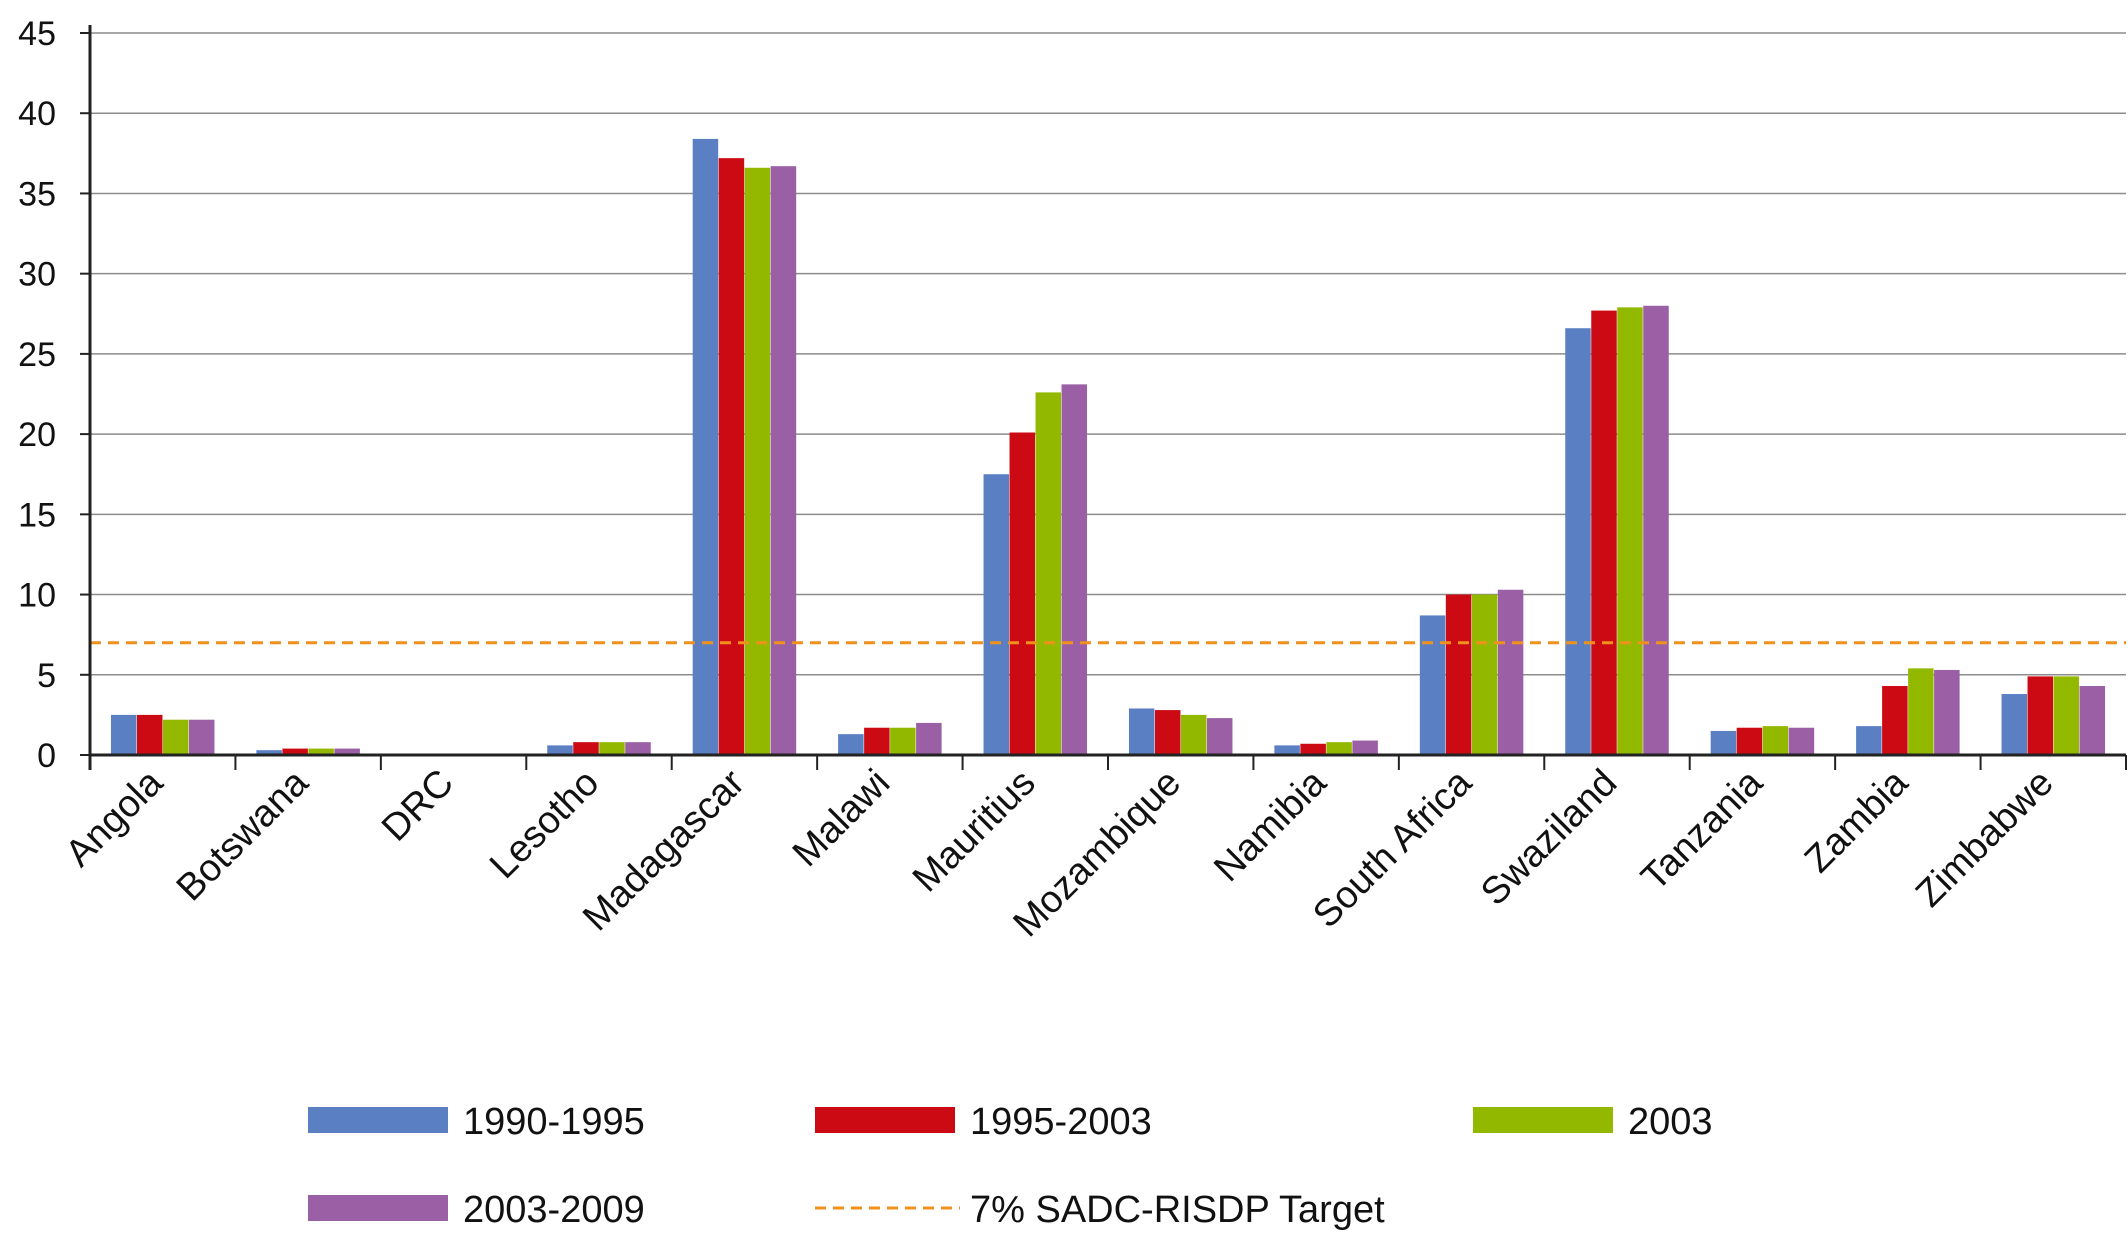 Image resolution: width=2128 pixels, height=1238 pixels. Describe the element at coordinates (1670, 1122) in the screenshot. I see `legend-label: 2003` at that location.